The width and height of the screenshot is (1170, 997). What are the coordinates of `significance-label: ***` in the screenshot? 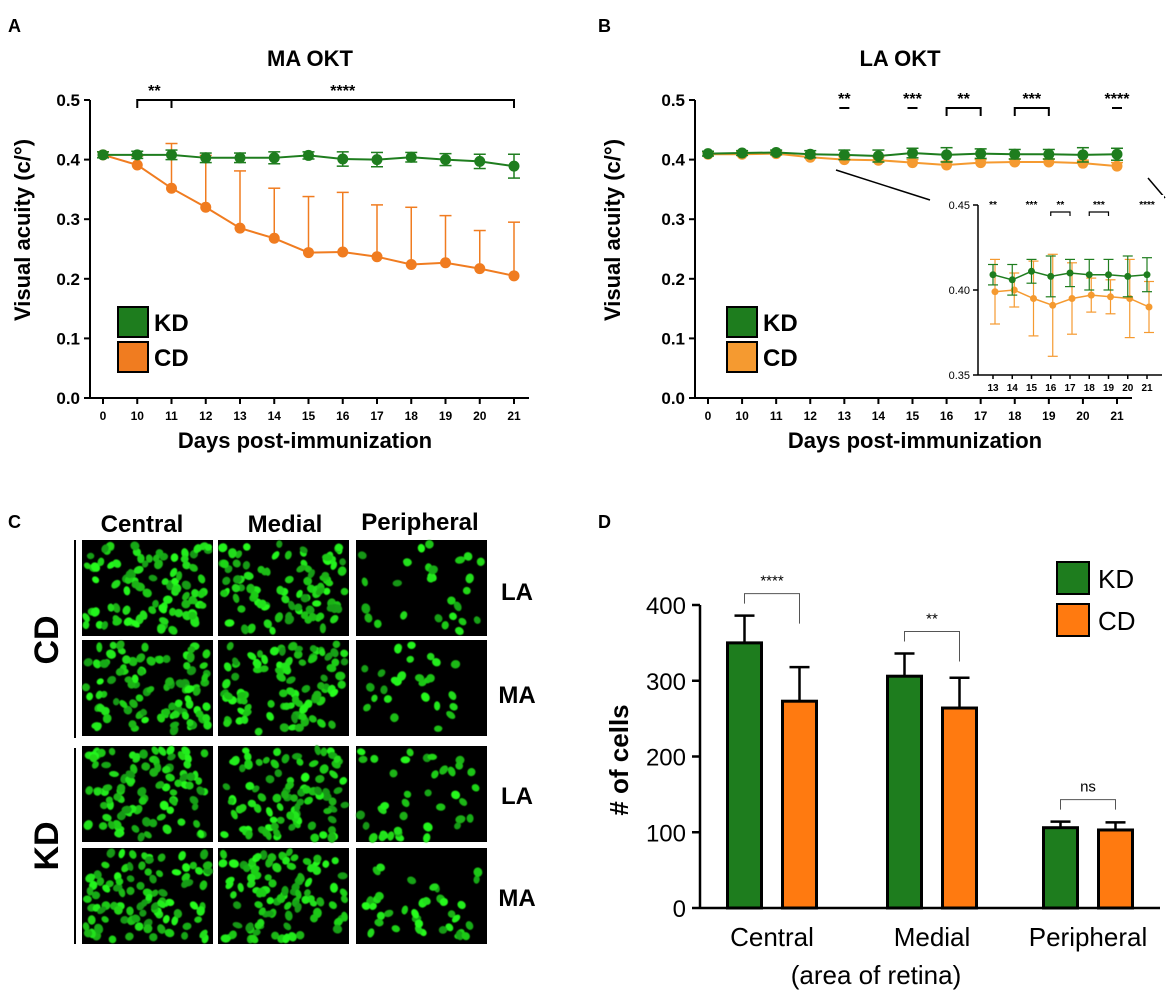 It's located at (1031, 99).